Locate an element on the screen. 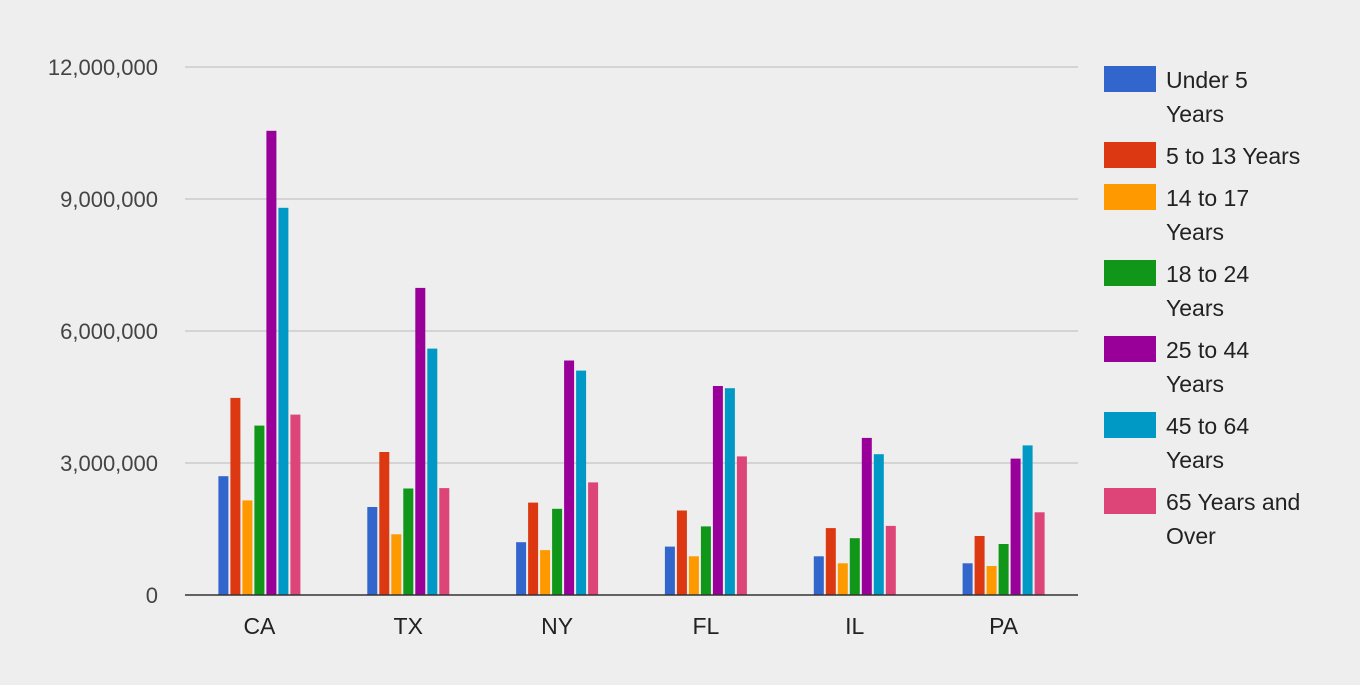  x-category-label: FL is located at coordinates (705, 626).